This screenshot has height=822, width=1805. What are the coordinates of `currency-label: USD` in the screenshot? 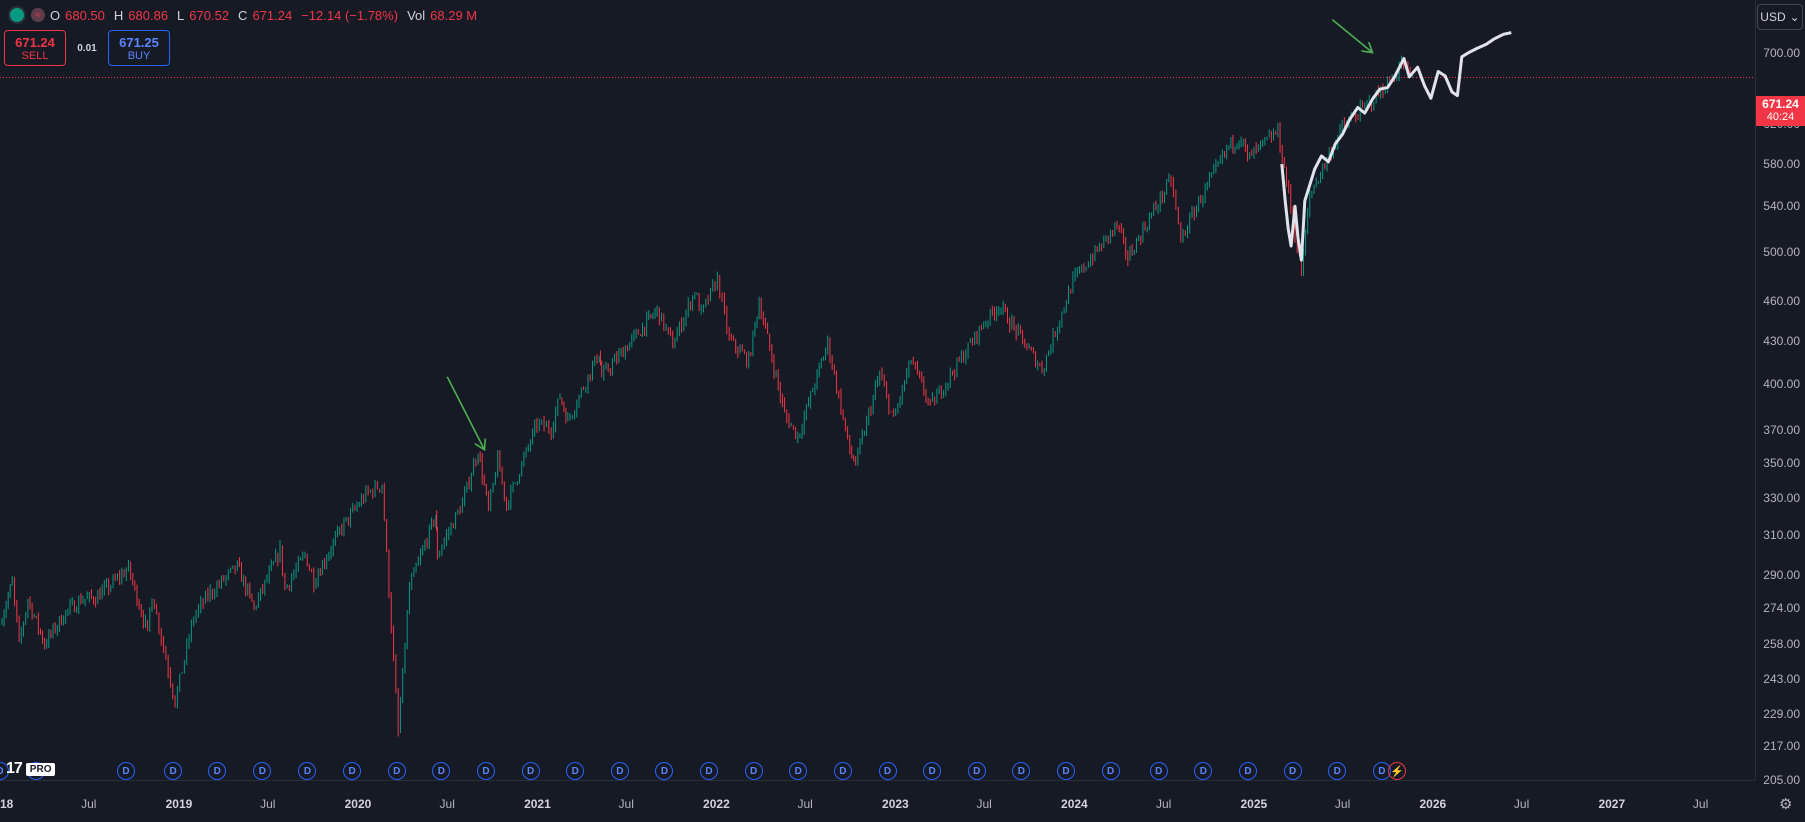 It's located at (1773, 17).